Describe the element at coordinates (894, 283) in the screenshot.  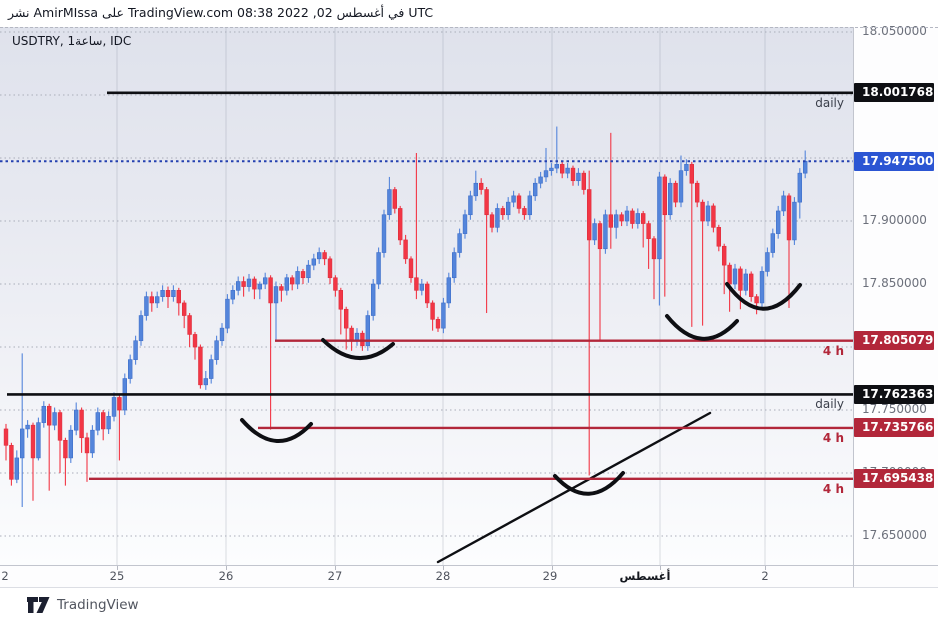
I see `price-tick-label: 17.850000` at that location.